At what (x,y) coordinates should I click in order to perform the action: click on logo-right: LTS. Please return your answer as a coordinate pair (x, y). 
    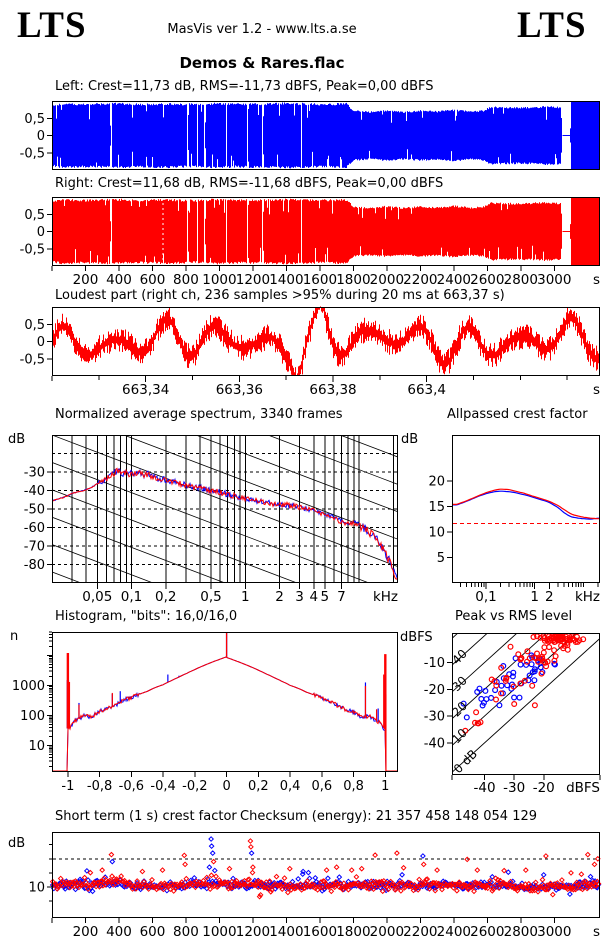
    Looking at the image, I should click on (552, 25).